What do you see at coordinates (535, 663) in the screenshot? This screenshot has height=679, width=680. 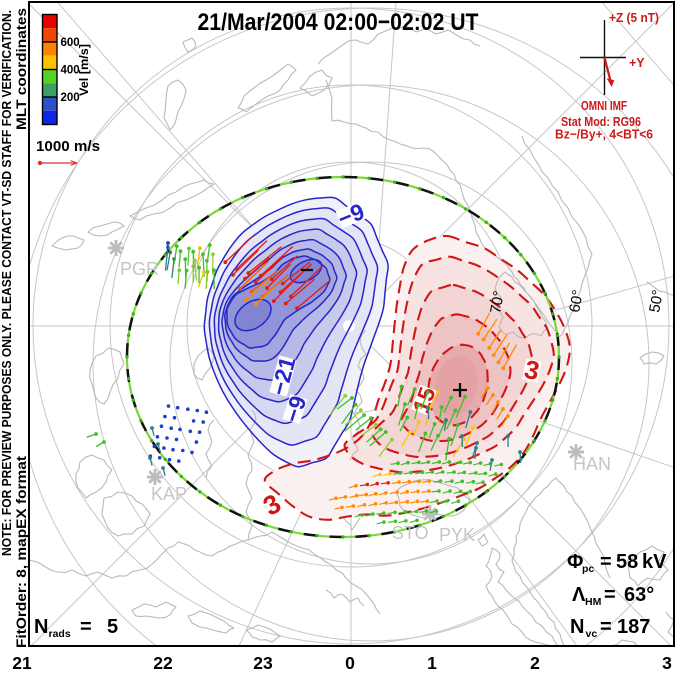 I see `svg-text: 2` at bounding box center [535, 663].